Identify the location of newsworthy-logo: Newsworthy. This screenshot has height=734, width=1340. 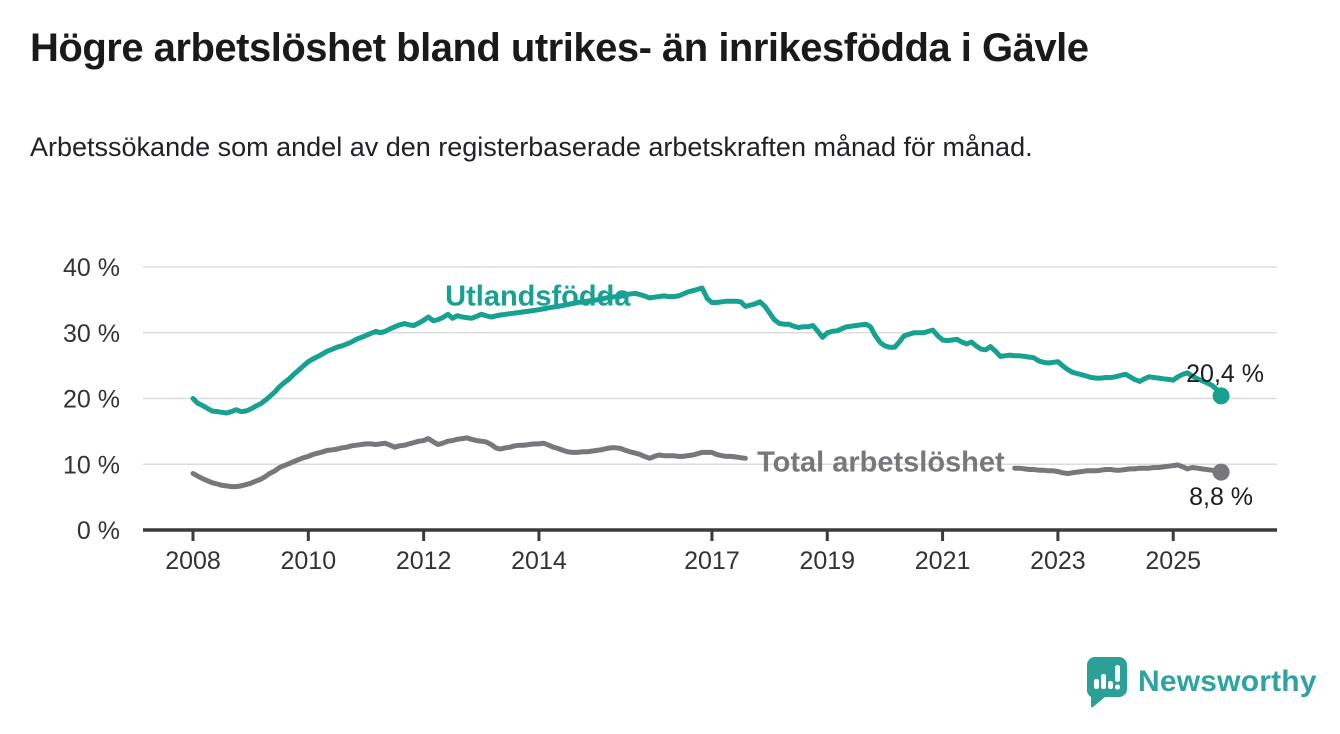
(1201, 682).